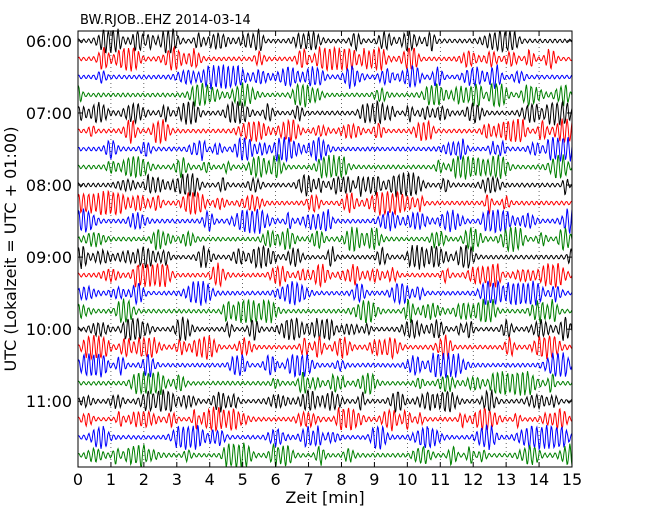  Describe the element at coordinates (144, 479) in the screenshot. I see `x-tick-label: 2` at that location.